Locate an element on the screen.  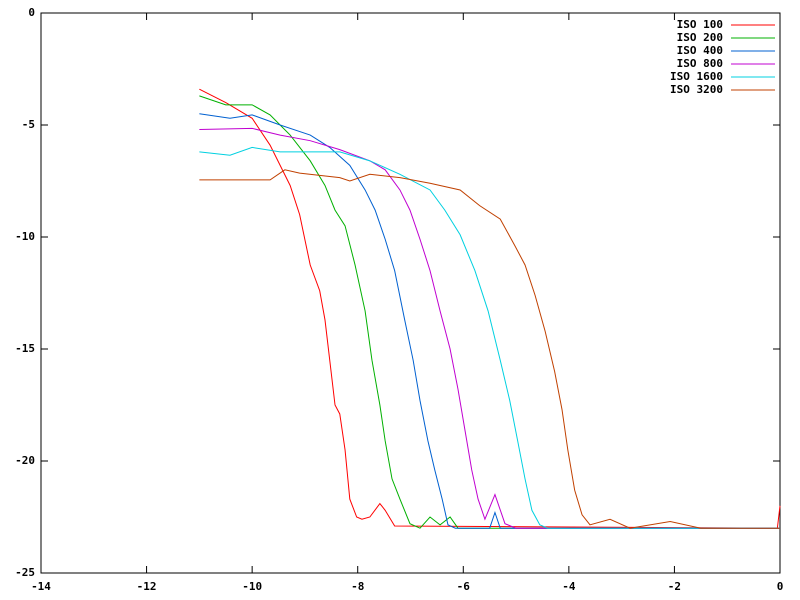
y-tick-label: -10 is located at coordinates (25, 236).